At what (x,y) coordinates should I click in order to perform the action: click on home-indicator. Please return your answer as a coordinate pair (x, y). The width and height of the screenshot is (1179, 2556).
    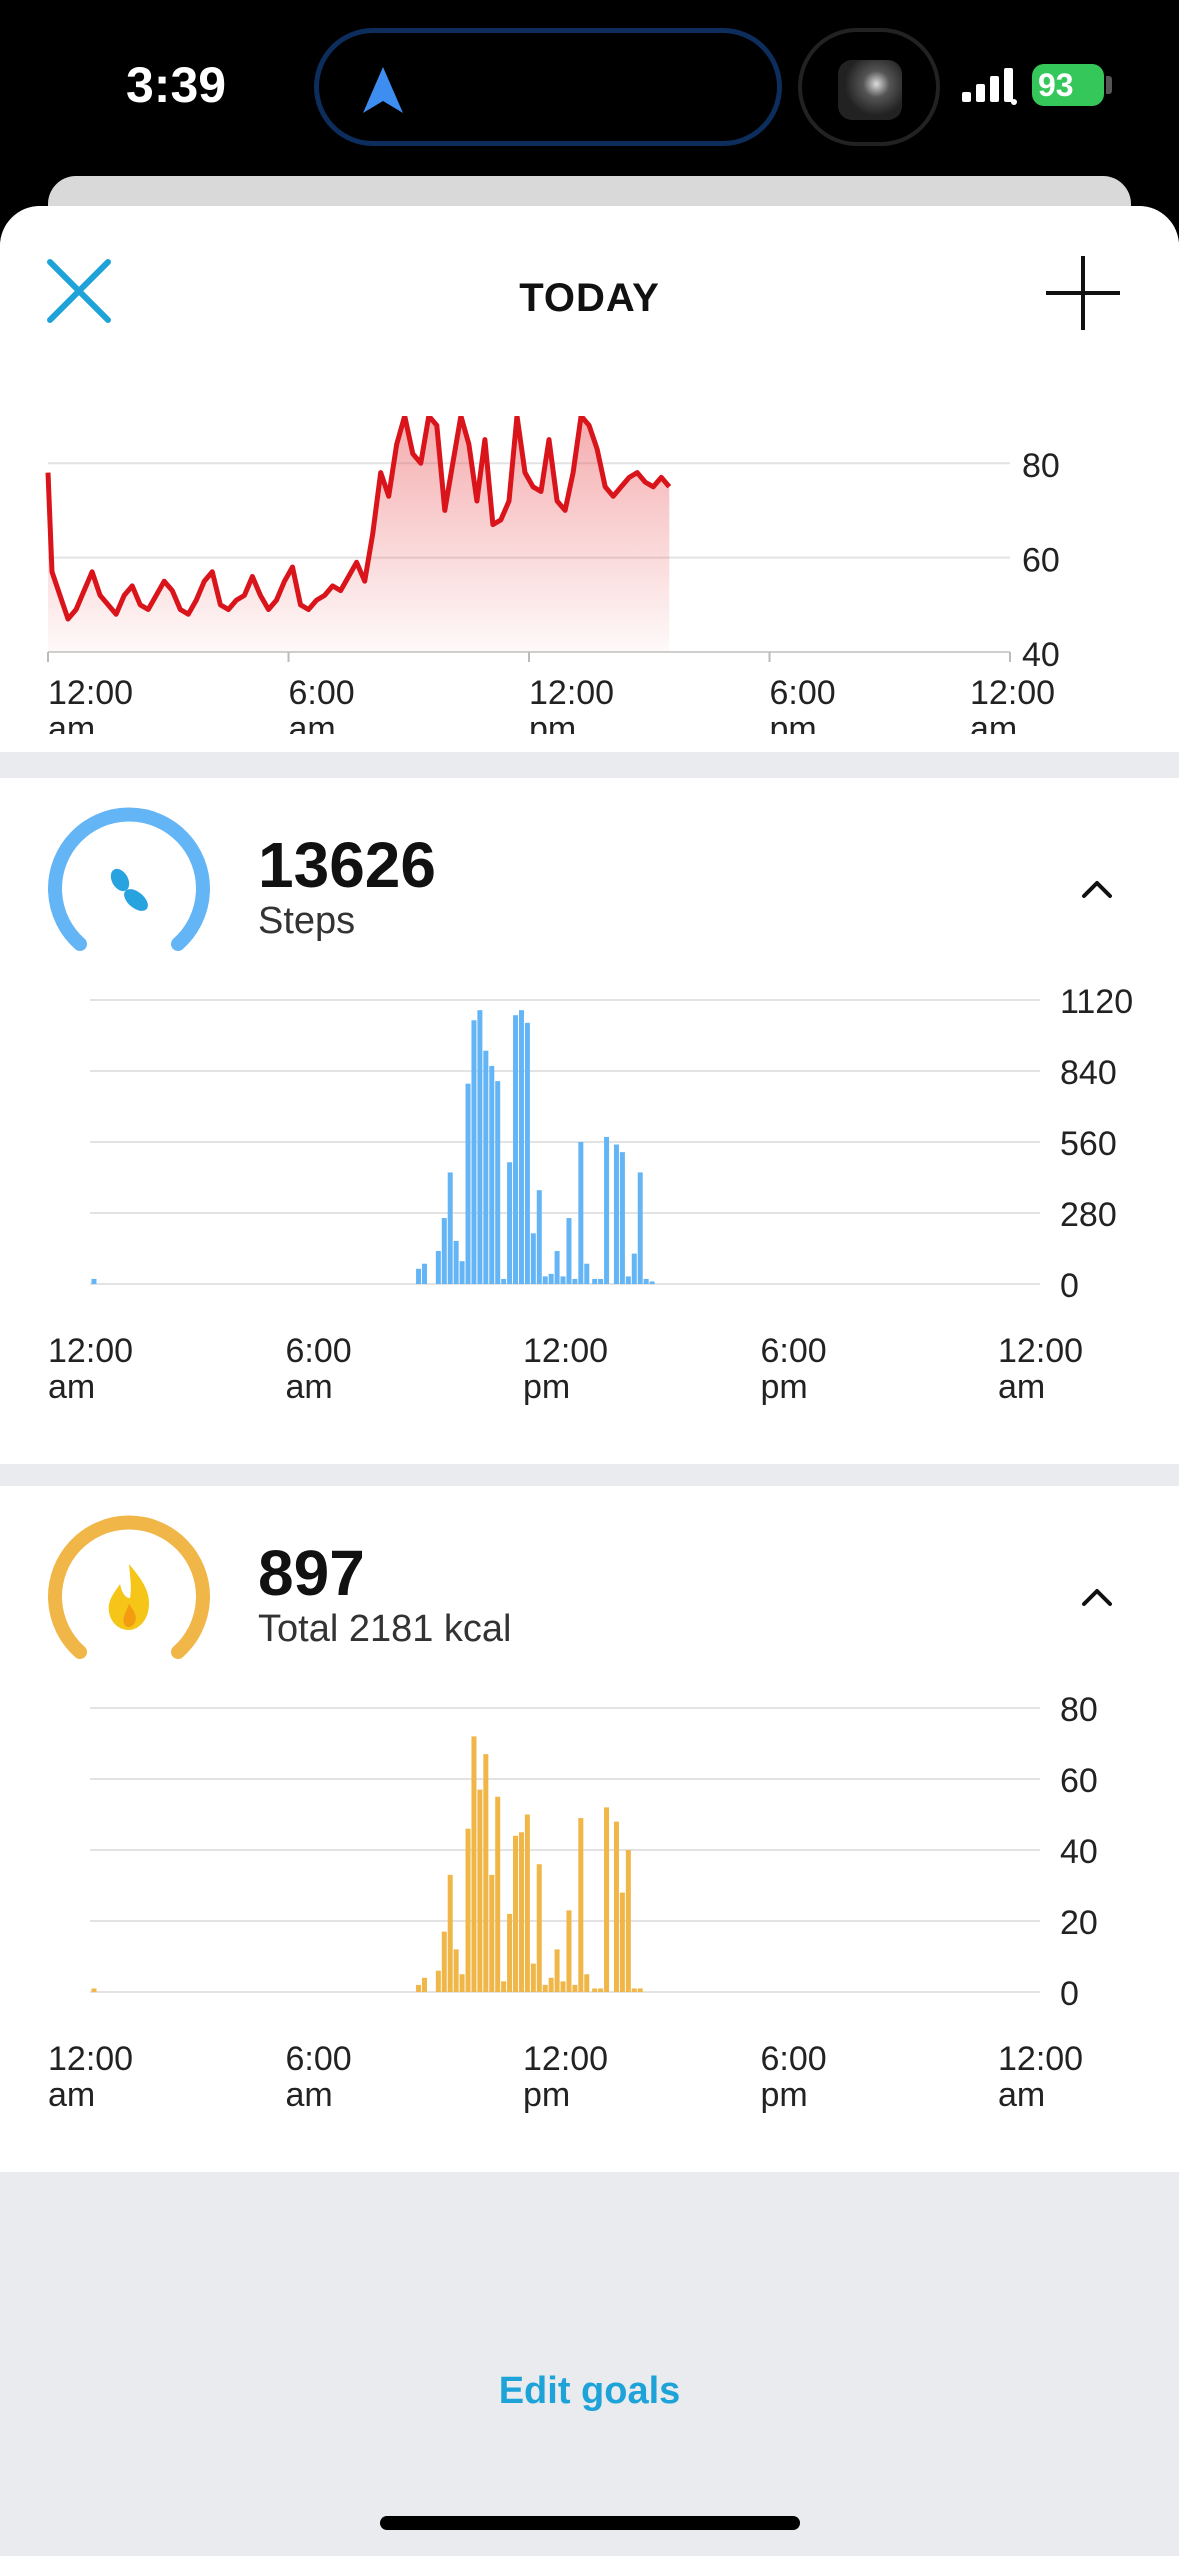
    Looking at the image, I should click on (590, 2523).